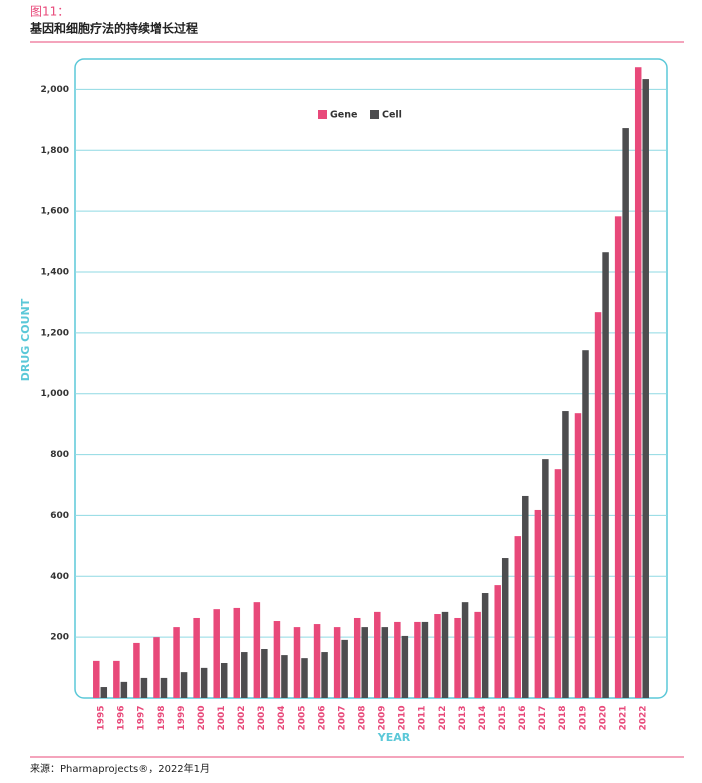  I want to click on x-tick-label: 2002, so click(242, 717).